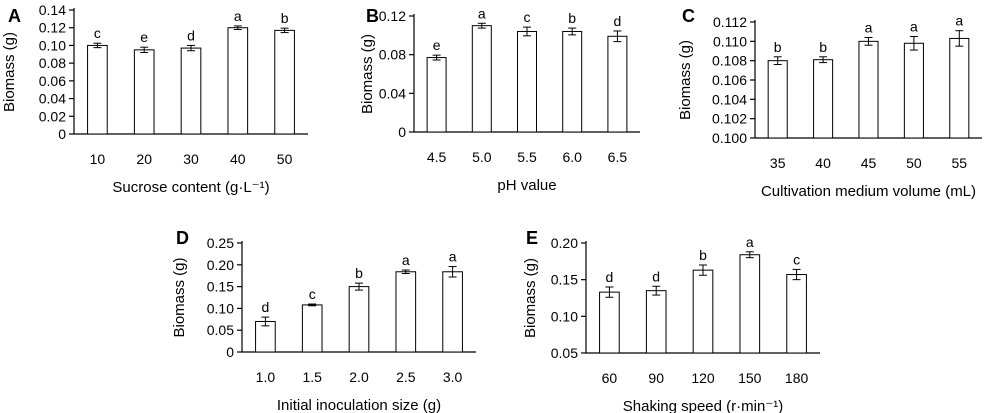  Describe the element at coordinates (238, 159) in the screenshot. I see `x-tick-label: 40` at that location.